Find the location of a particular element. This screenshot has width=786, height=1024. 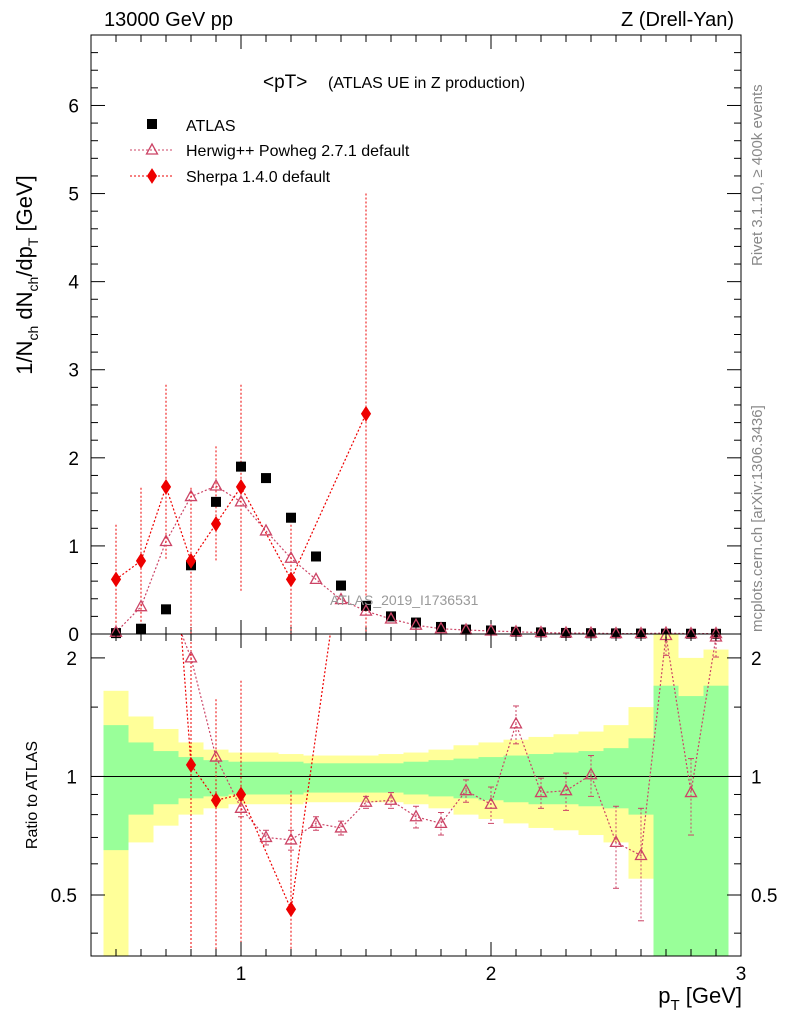

main-title: <pT> is located at coordinates (285, 82).